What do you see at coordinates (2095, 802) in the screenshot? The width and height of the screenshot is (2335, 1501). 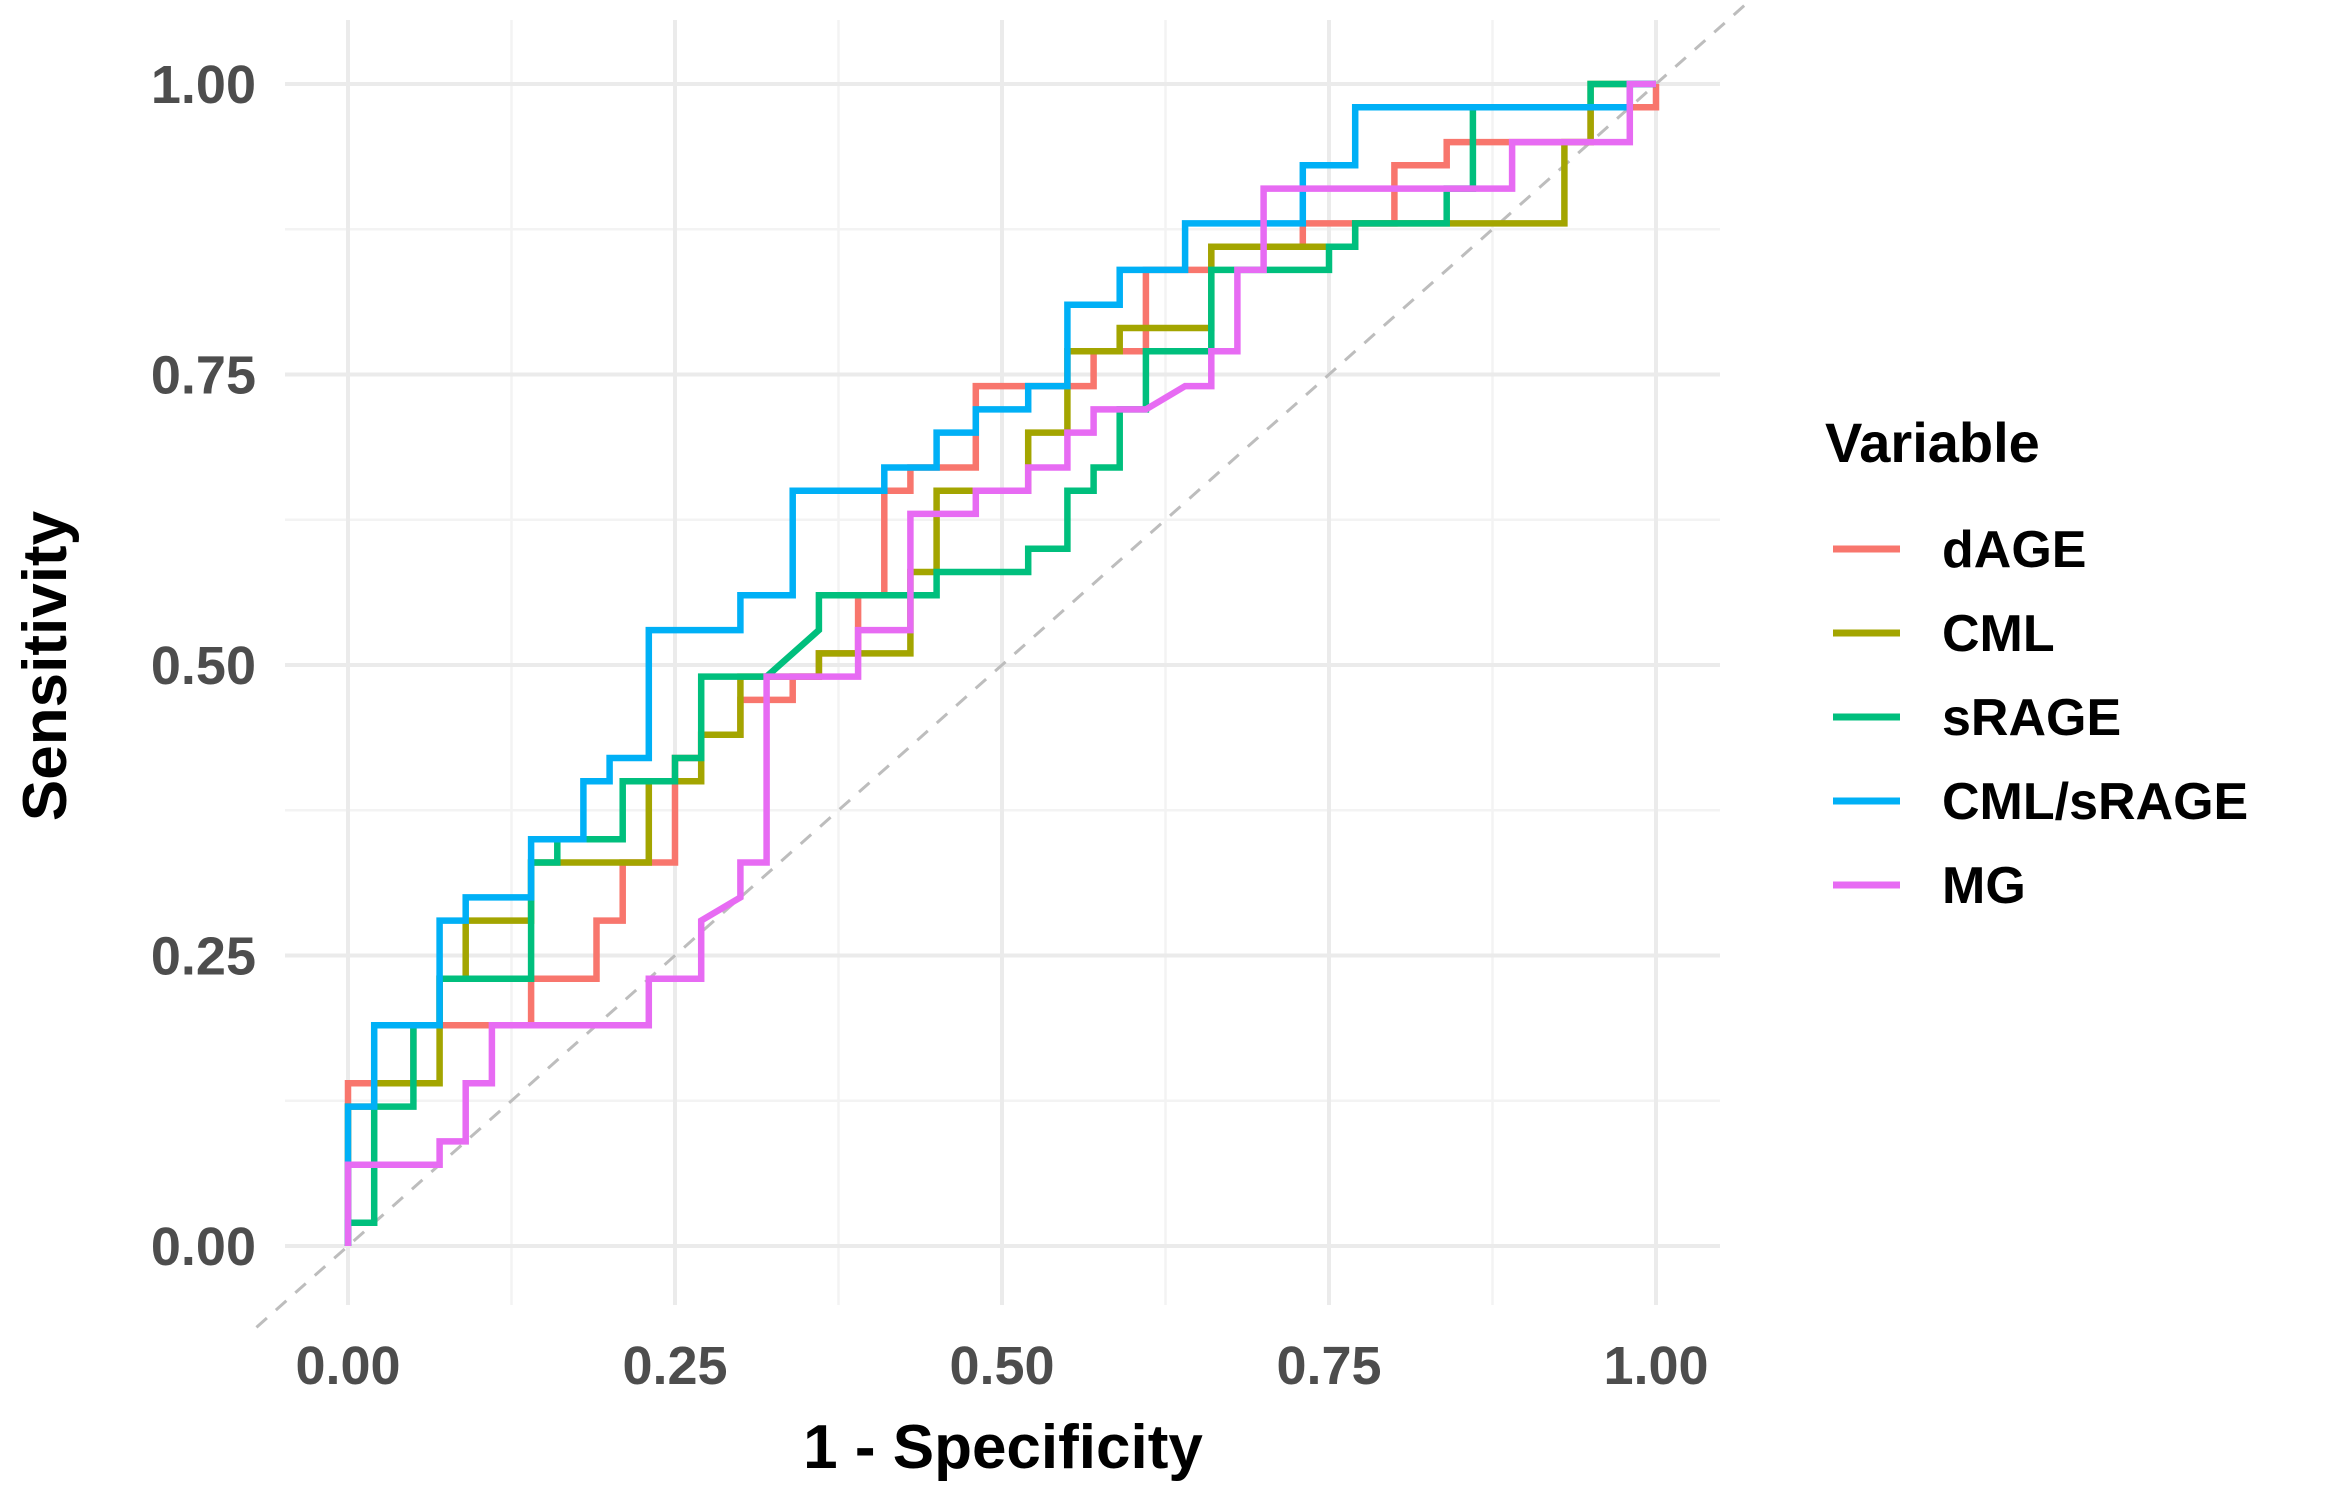 I see `legend-label-cml-srage: CML/sRAGE` at bounding box center [2095, 802].